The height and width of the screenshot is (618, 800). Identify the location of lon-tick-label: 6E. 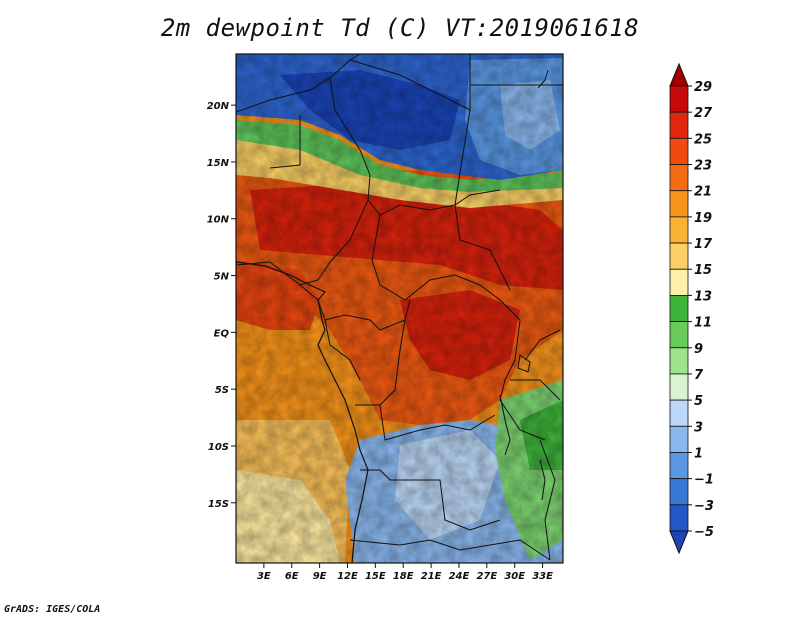
(292, 576).